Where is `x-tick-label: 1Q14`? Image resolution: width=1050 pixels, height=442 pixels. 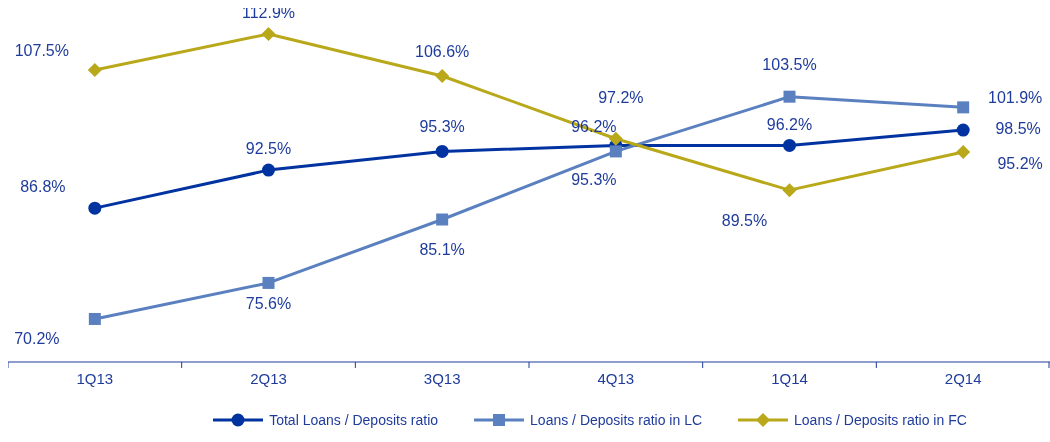
x-tick-label: 1Q14 is located at coordinates (789, 378).